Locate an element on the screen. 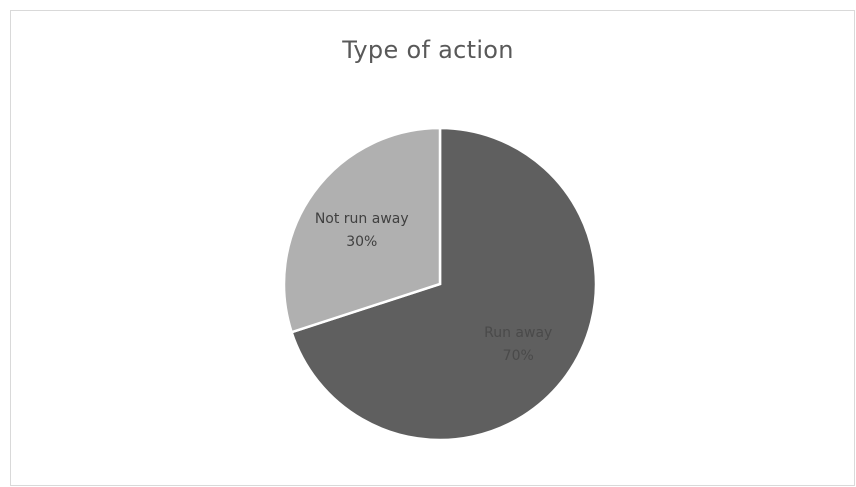 Image resolution: width=856 pixels, height=487 pixels. data-label-percent-run-away: 70% is located at coordinates (518, 356).